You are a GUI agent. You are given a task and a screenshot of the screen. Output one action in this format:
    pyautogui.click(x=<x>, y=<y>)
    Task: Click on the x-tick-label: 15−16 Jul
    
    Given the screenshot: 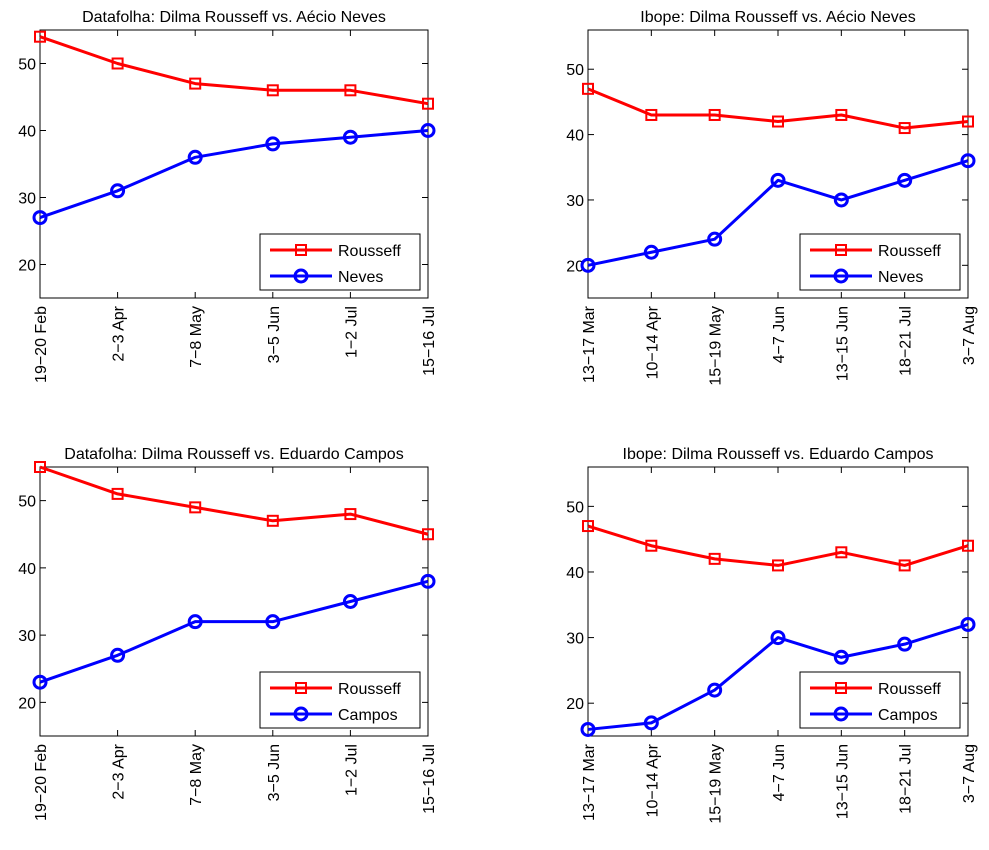 What is the action you would take?
    pyautogui.click(x=429, y=341)
    